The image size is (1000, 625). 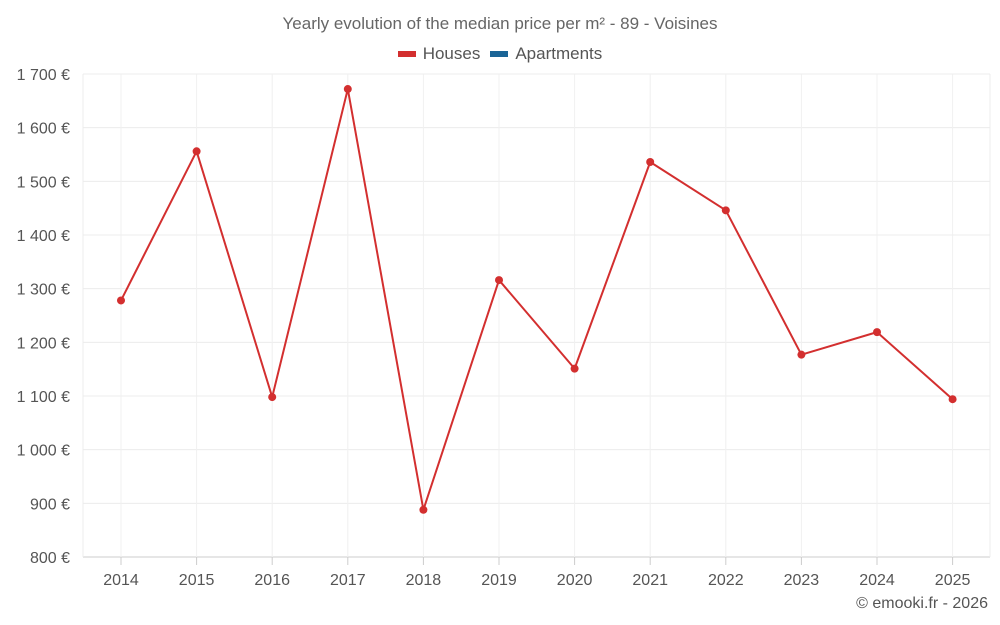 I want to click on y-tick-label: 1 700 €, so click(x=43, y=75).